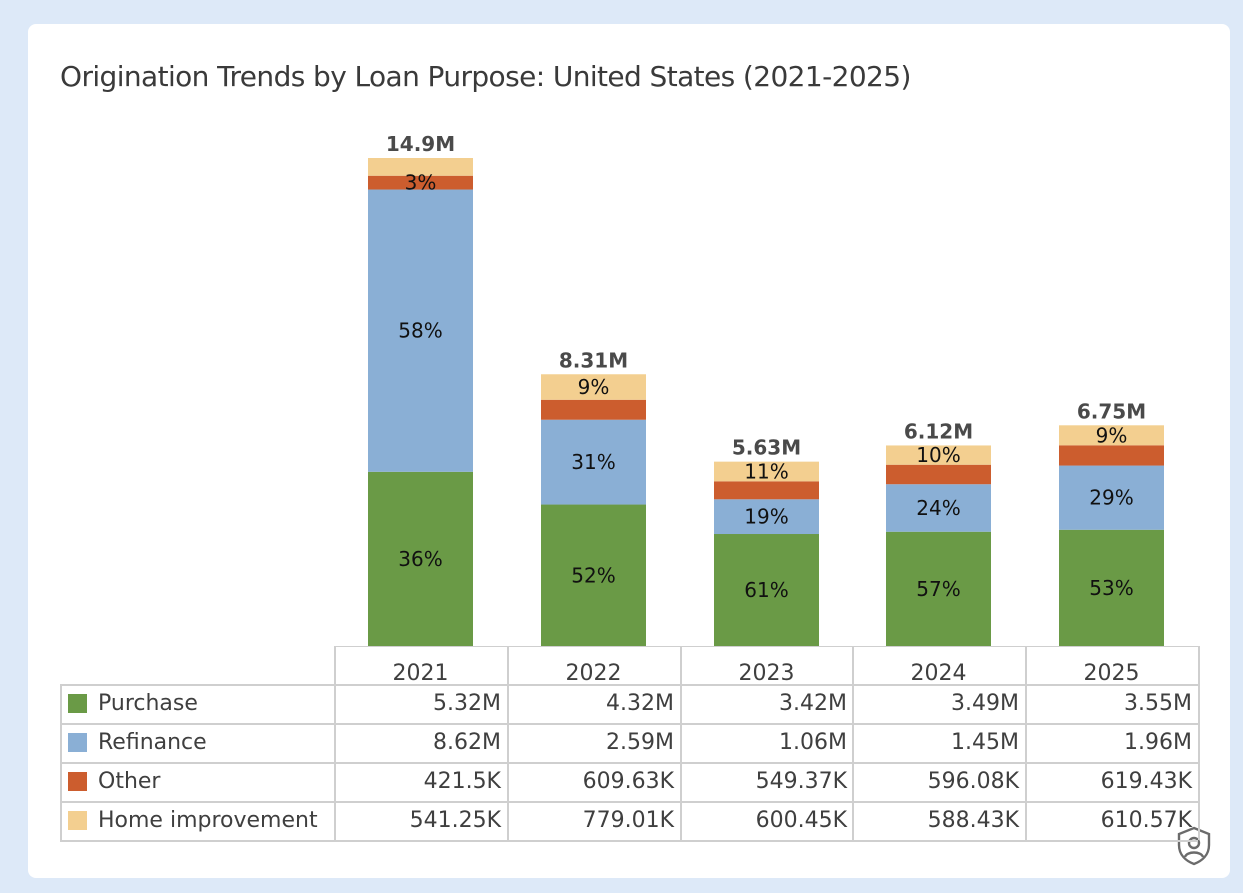 Image resolution: width=1243 pixels, height=893 pixels. I want to click on bar-percent-label: 24%, so click(938, 508).